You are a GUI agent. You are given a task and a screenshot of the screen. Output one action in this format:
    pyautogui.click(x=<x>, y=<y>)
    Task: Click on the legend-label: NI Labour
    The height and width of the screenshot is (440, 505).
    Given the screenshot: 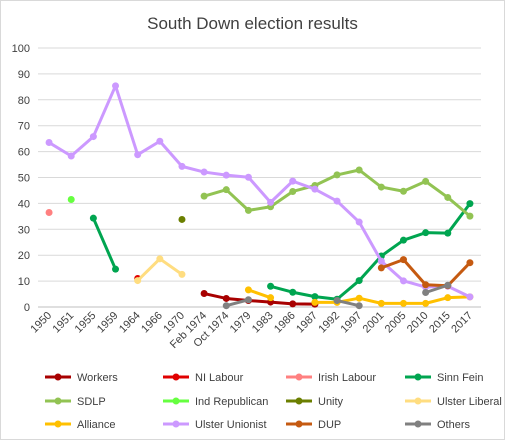 What is the action you would take?
    pyautogui.click(x=219, y=378)
    